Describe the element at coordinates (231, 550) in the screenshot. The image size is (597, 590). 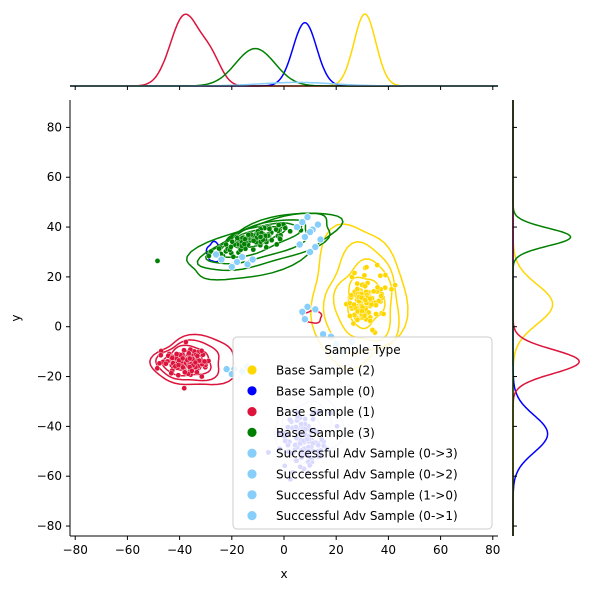
I see `x-tick-label: −20` at that location.